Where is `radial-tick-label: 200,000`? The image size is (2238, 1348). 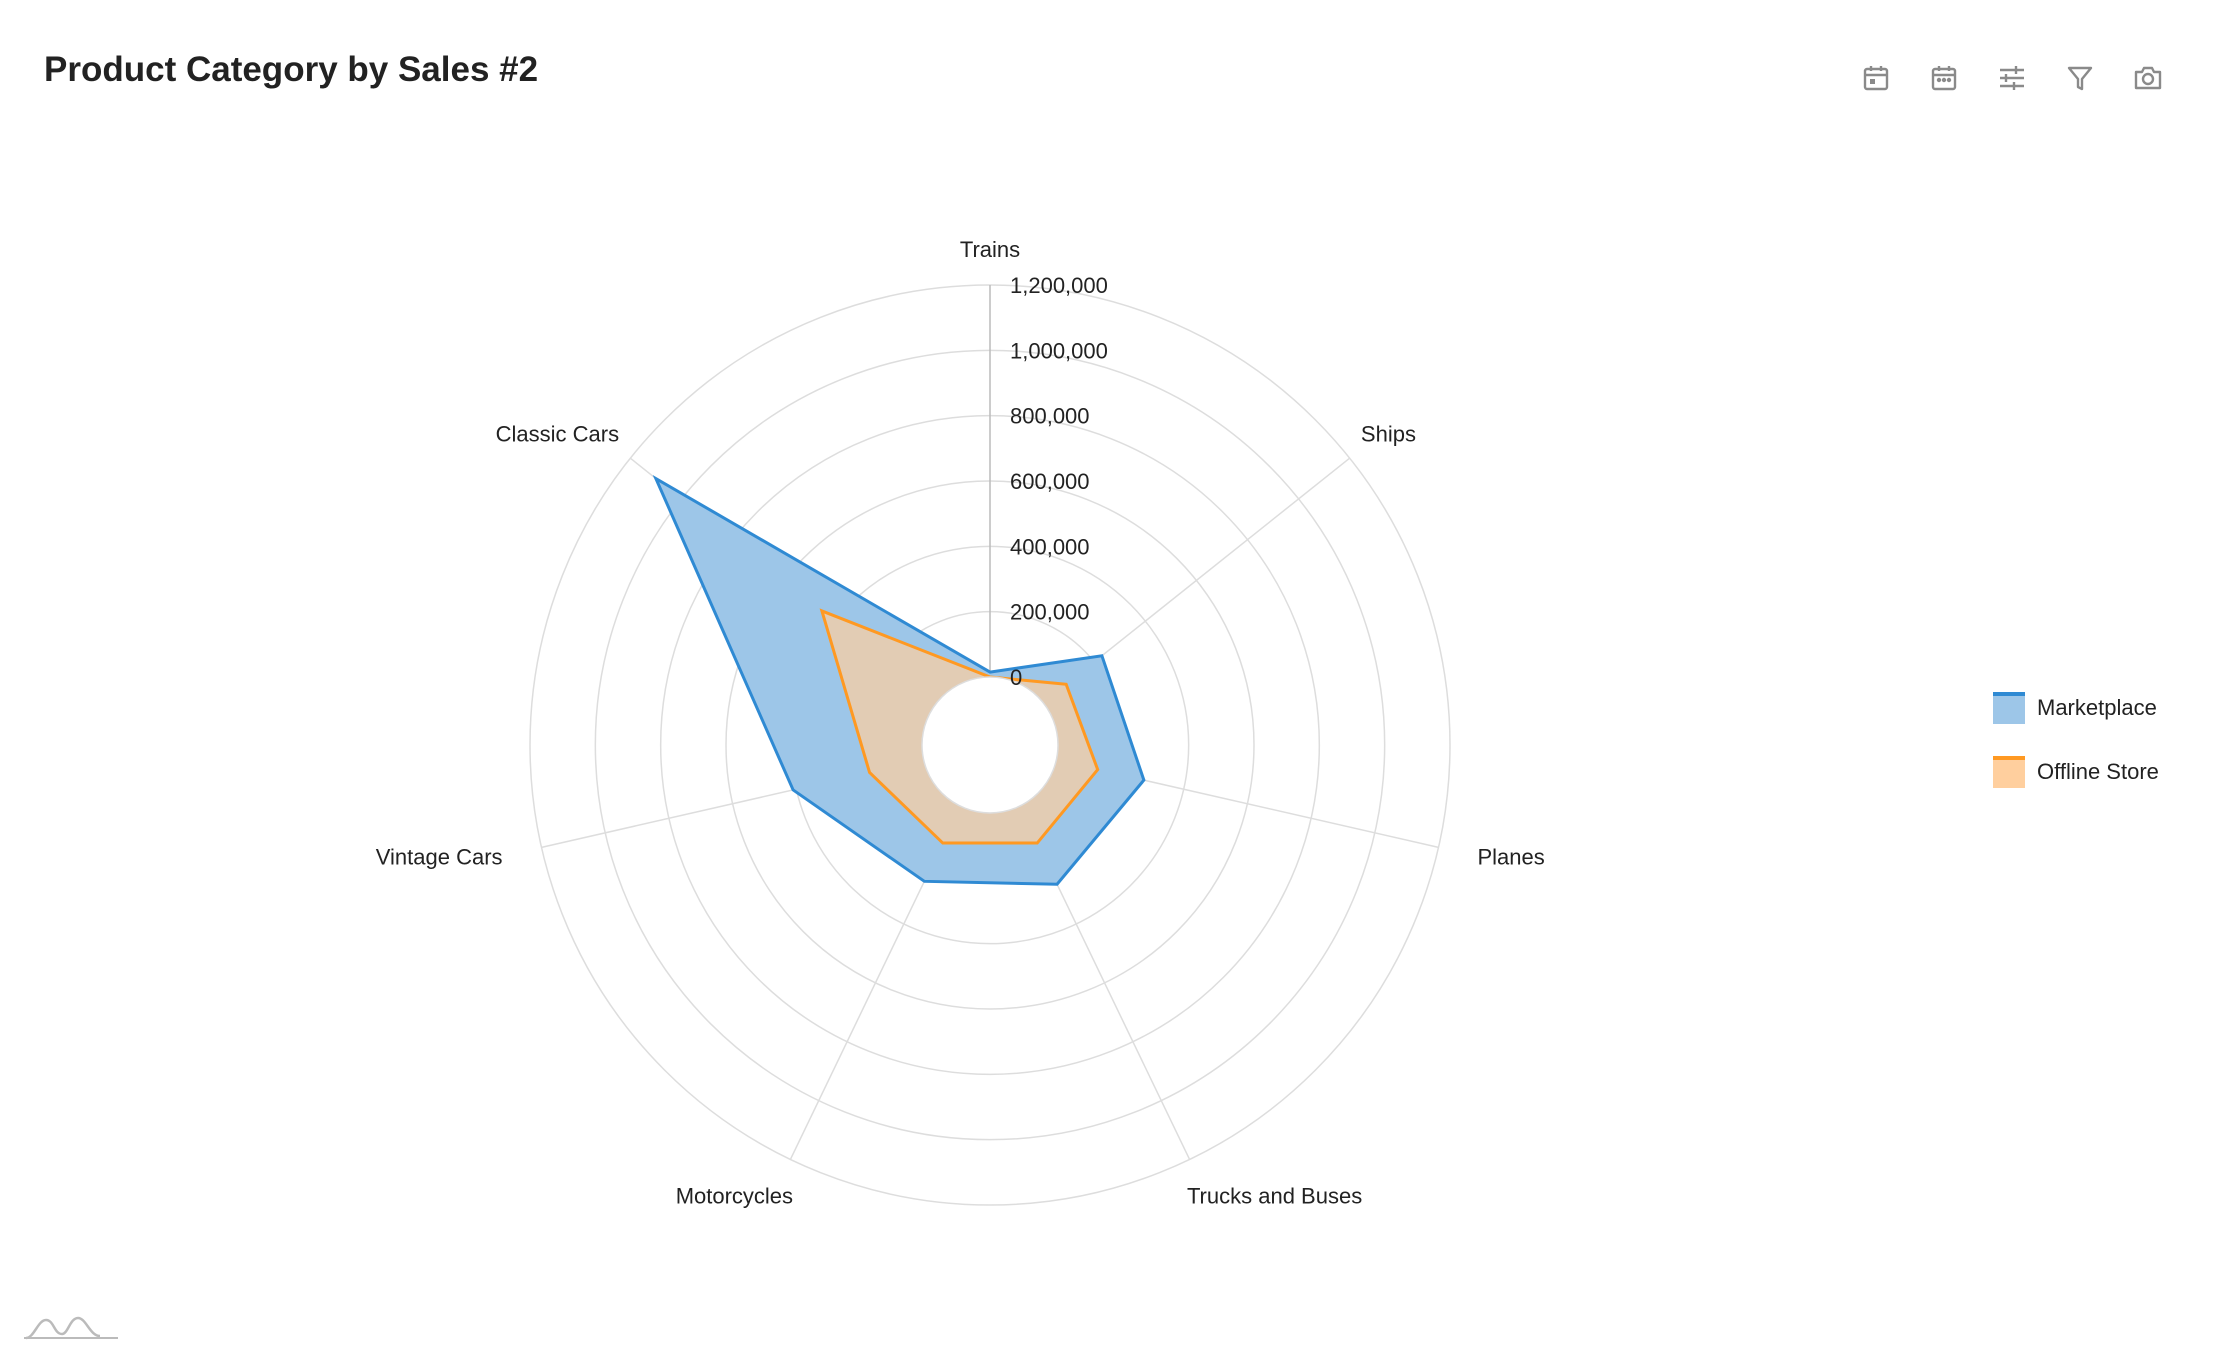
radial-tick-label: 200,000 is located at coordinates (1050, 612).